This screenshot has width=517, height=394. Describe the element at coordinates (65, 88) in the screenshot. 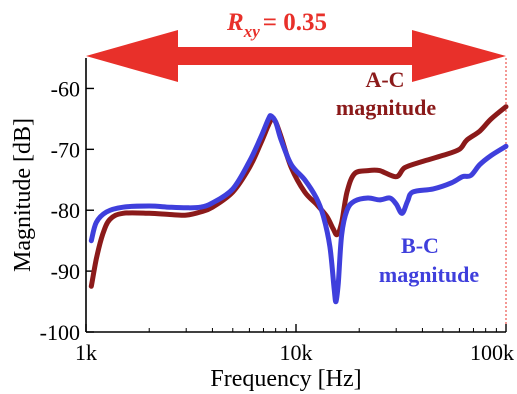

I see `y-tick-label: -60` at that location.